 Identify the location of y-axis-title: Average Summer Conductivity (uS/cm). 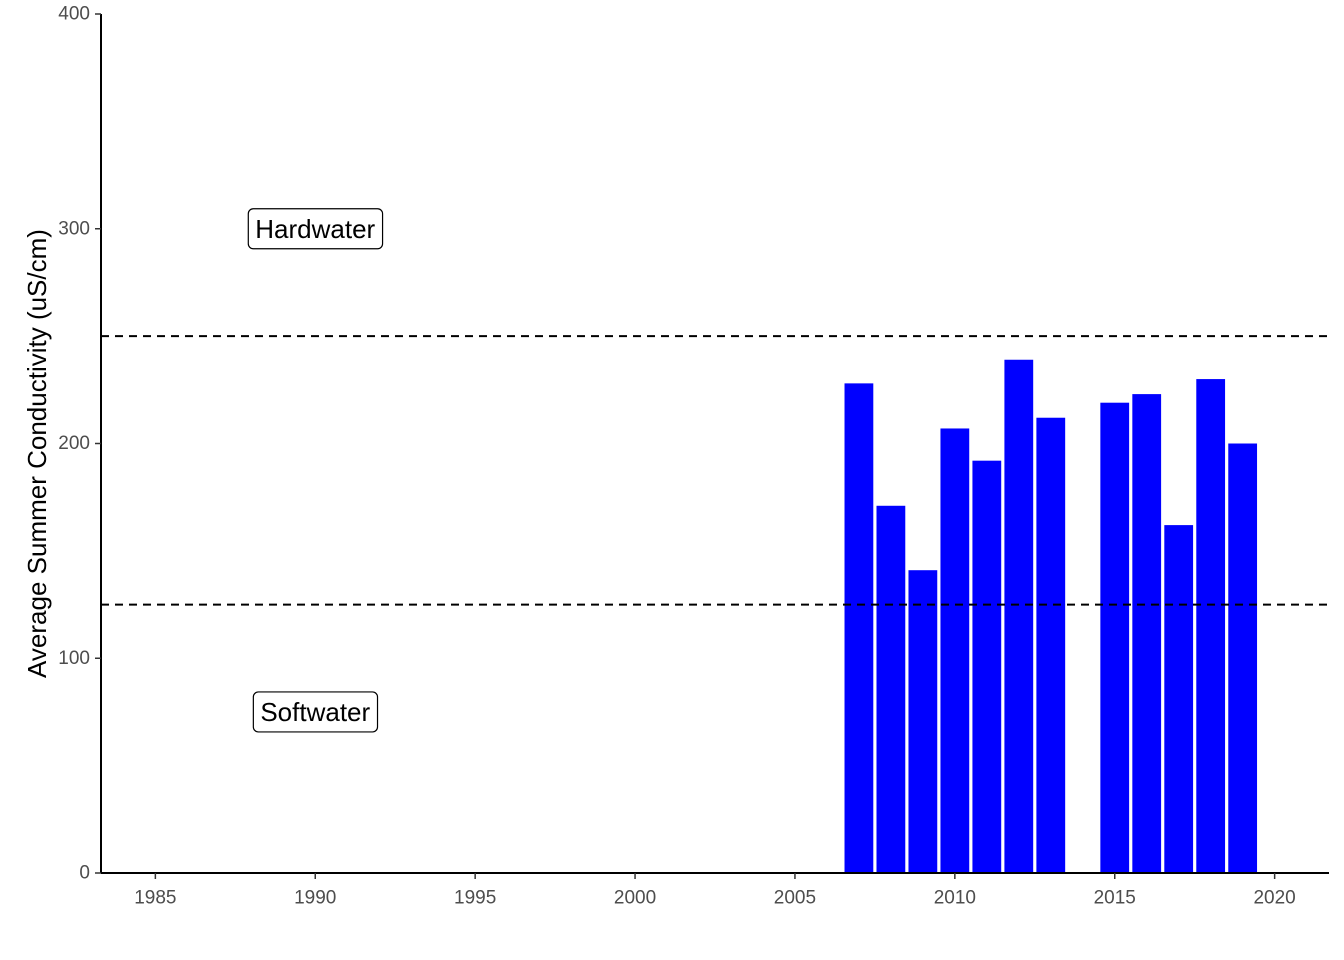
(37, 453).